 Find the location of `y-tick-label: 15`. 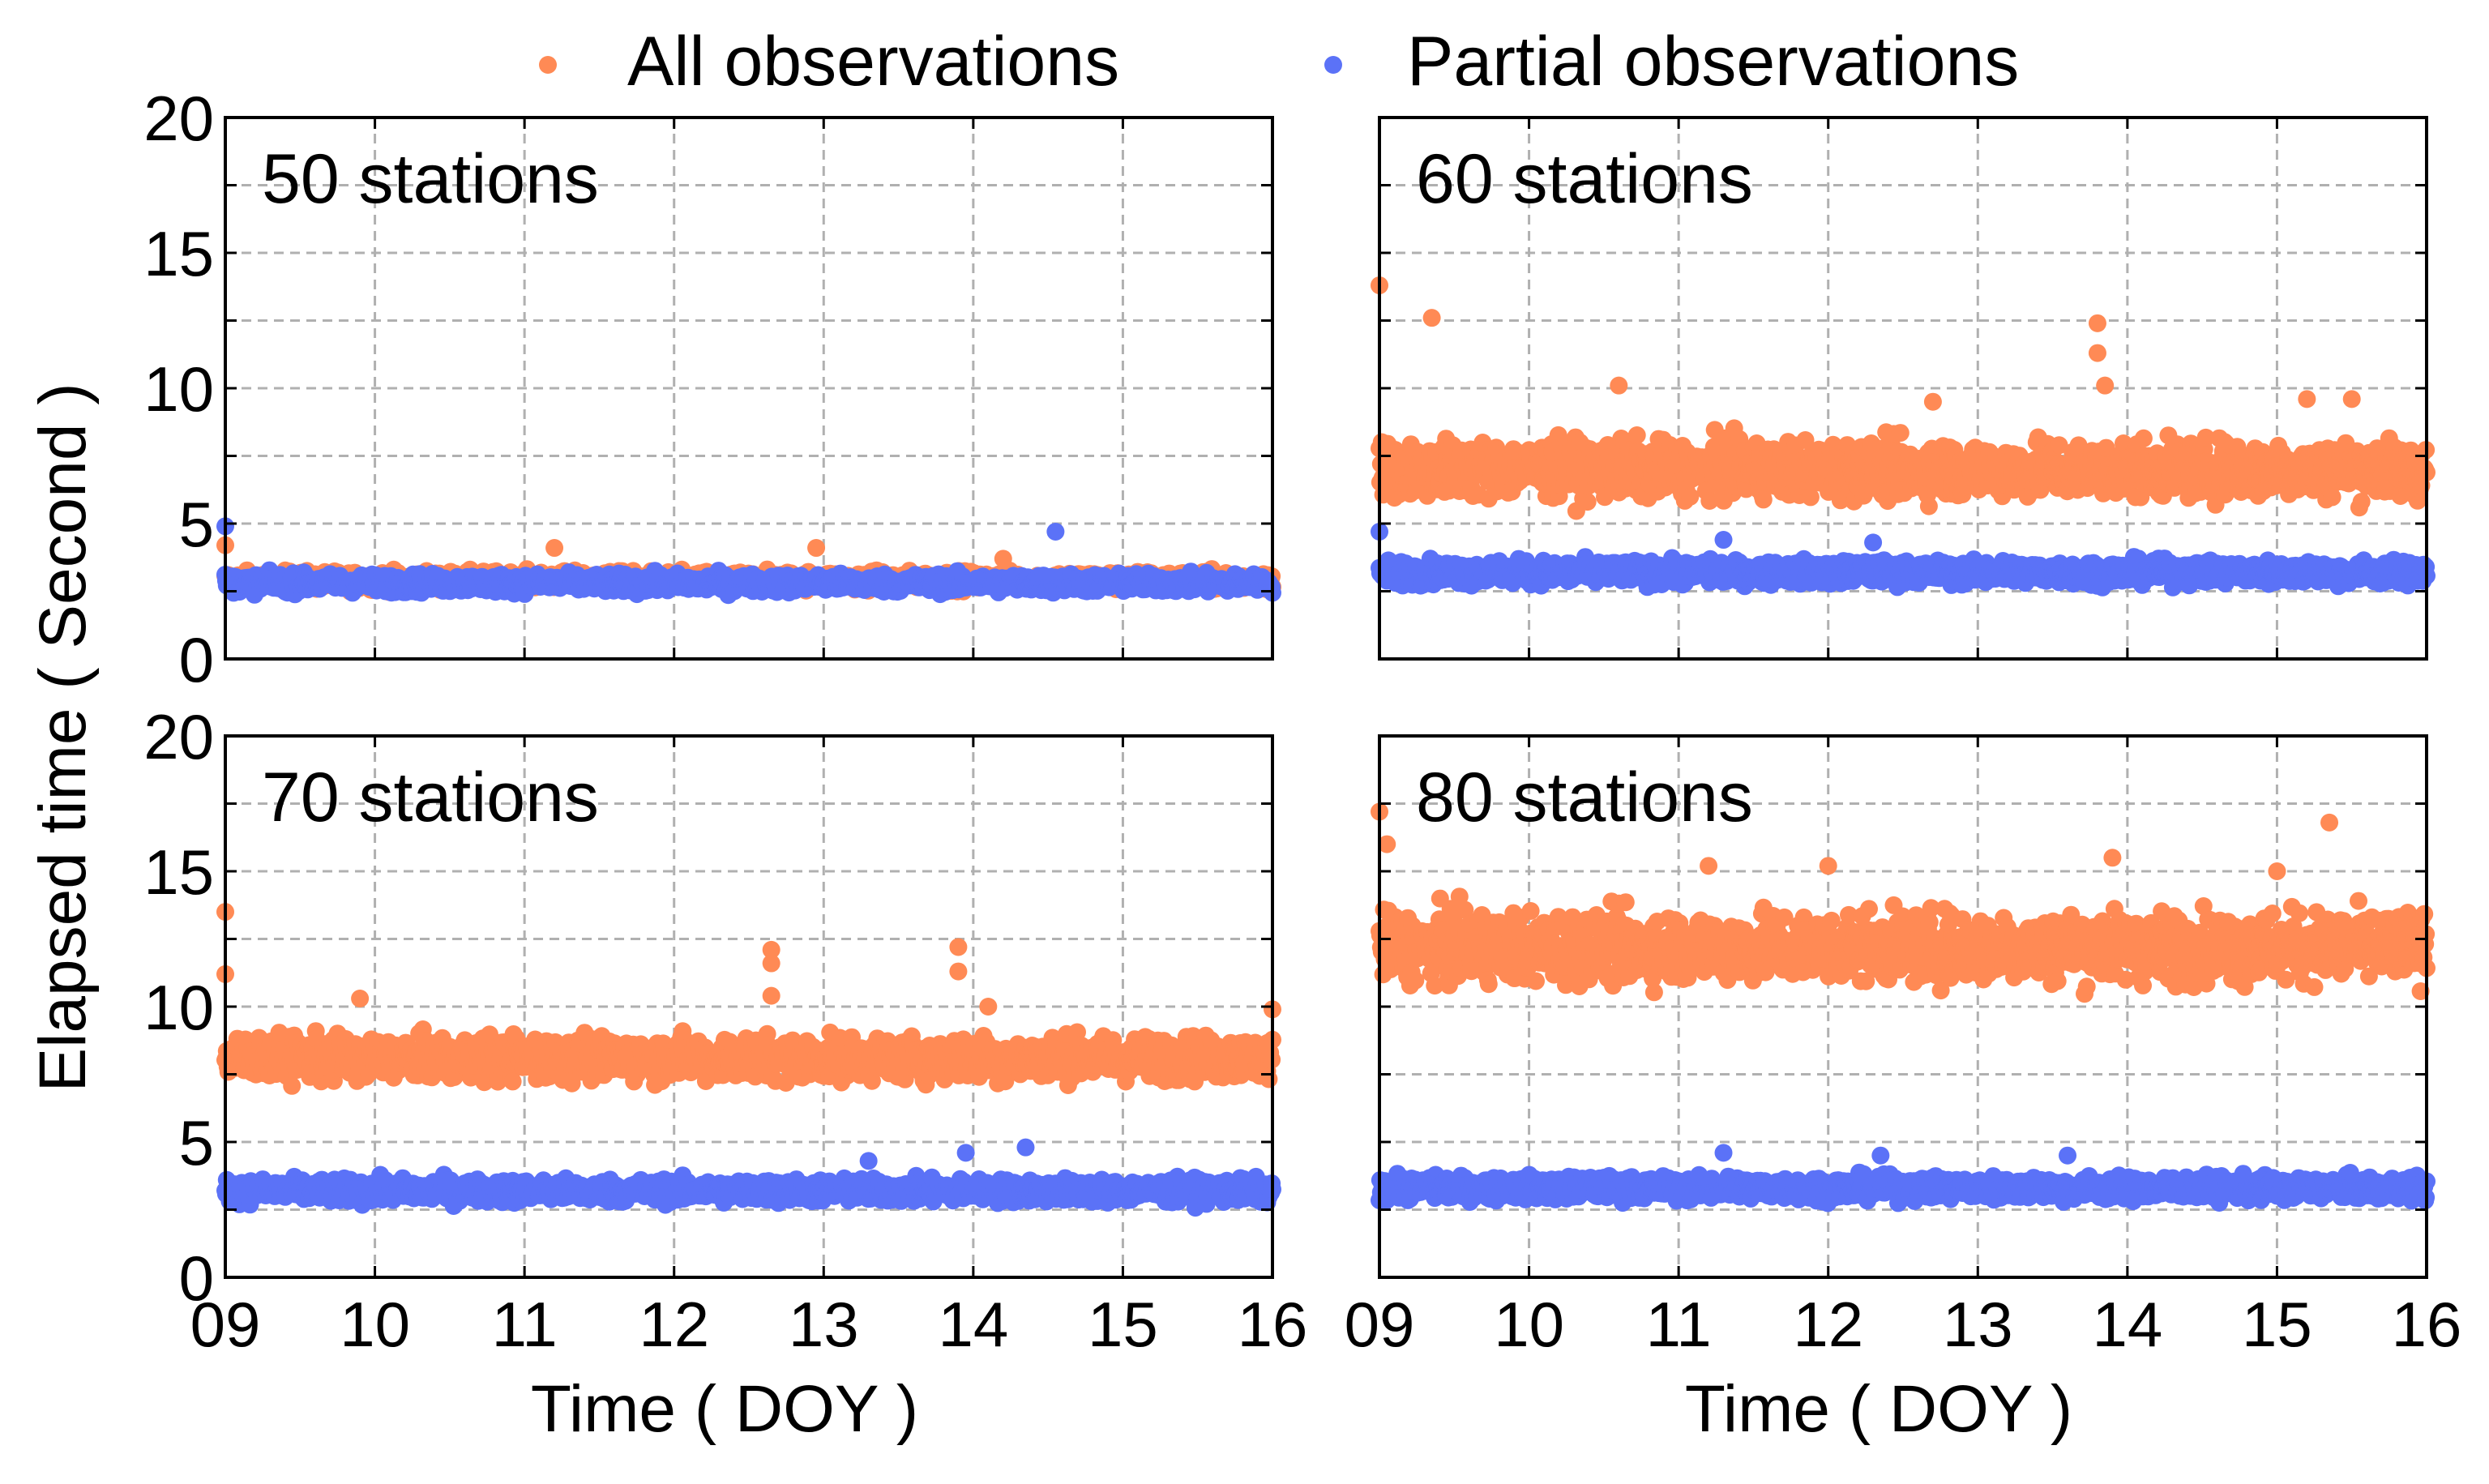

y-tick-label: 15 is located at coordinates (178, 253).